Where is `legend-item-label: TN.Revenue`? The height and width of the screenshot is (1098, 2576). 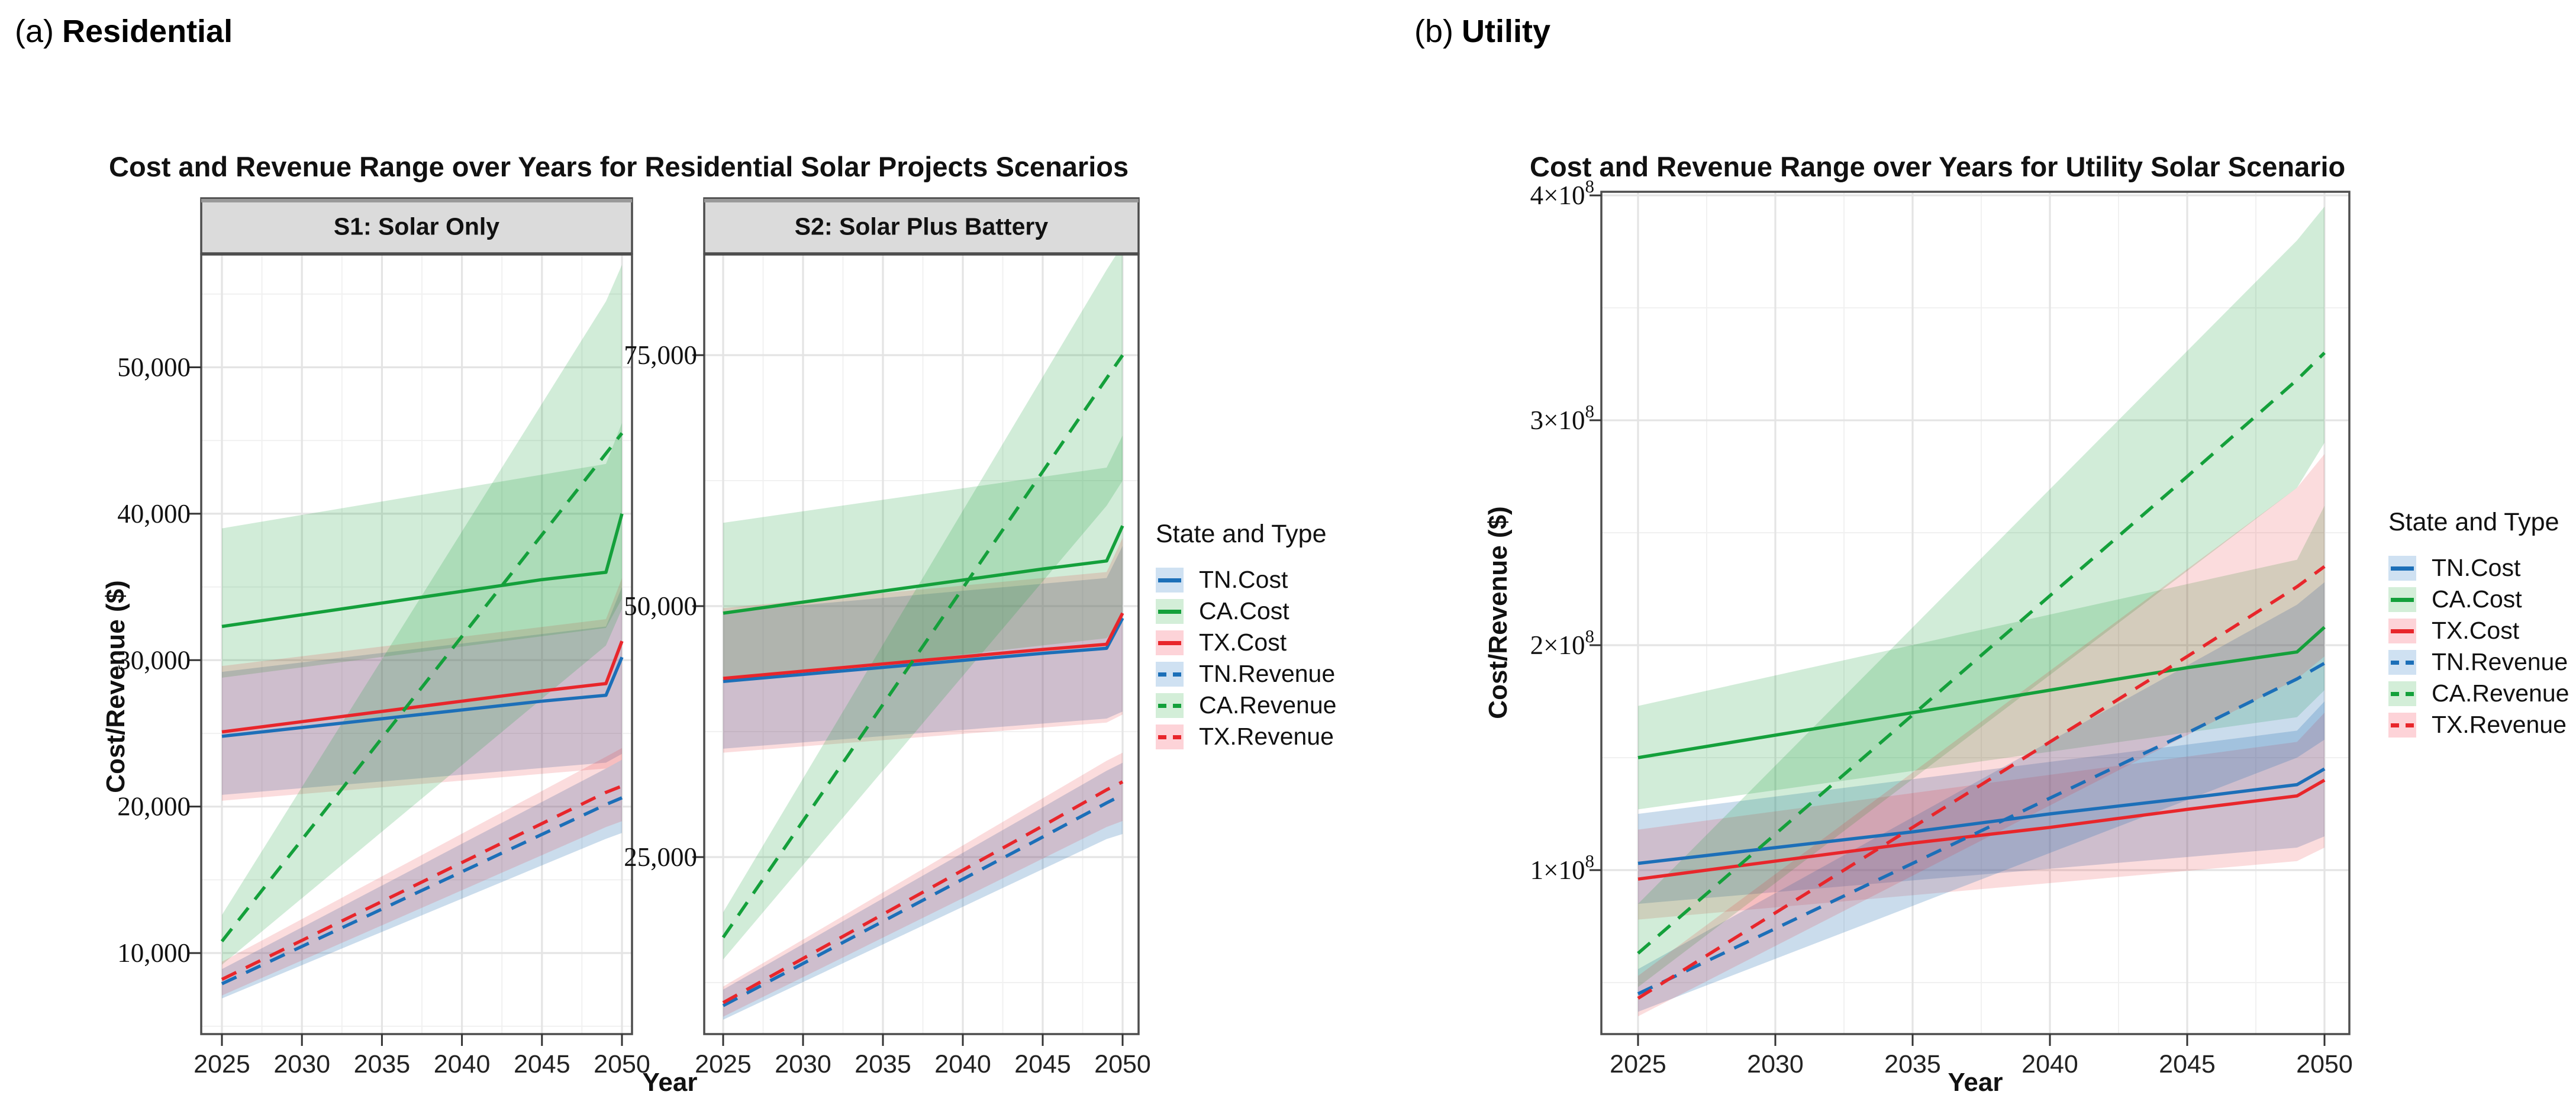 legend-item-label: TN.Revenue is located at coordinates (1267, 673).